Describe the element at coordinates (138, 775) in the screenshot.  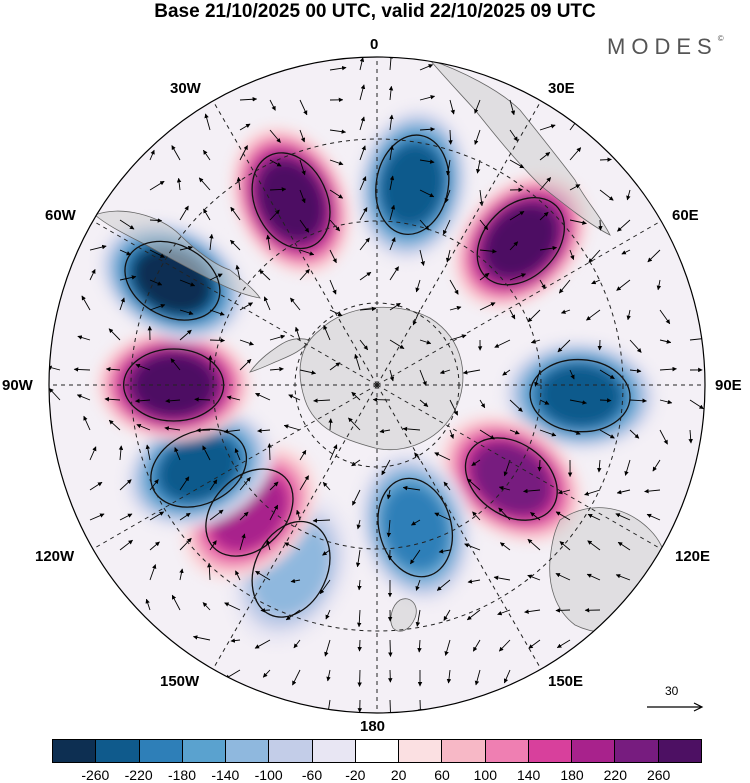
I see `colorbar-tick-label: -220` at that location.